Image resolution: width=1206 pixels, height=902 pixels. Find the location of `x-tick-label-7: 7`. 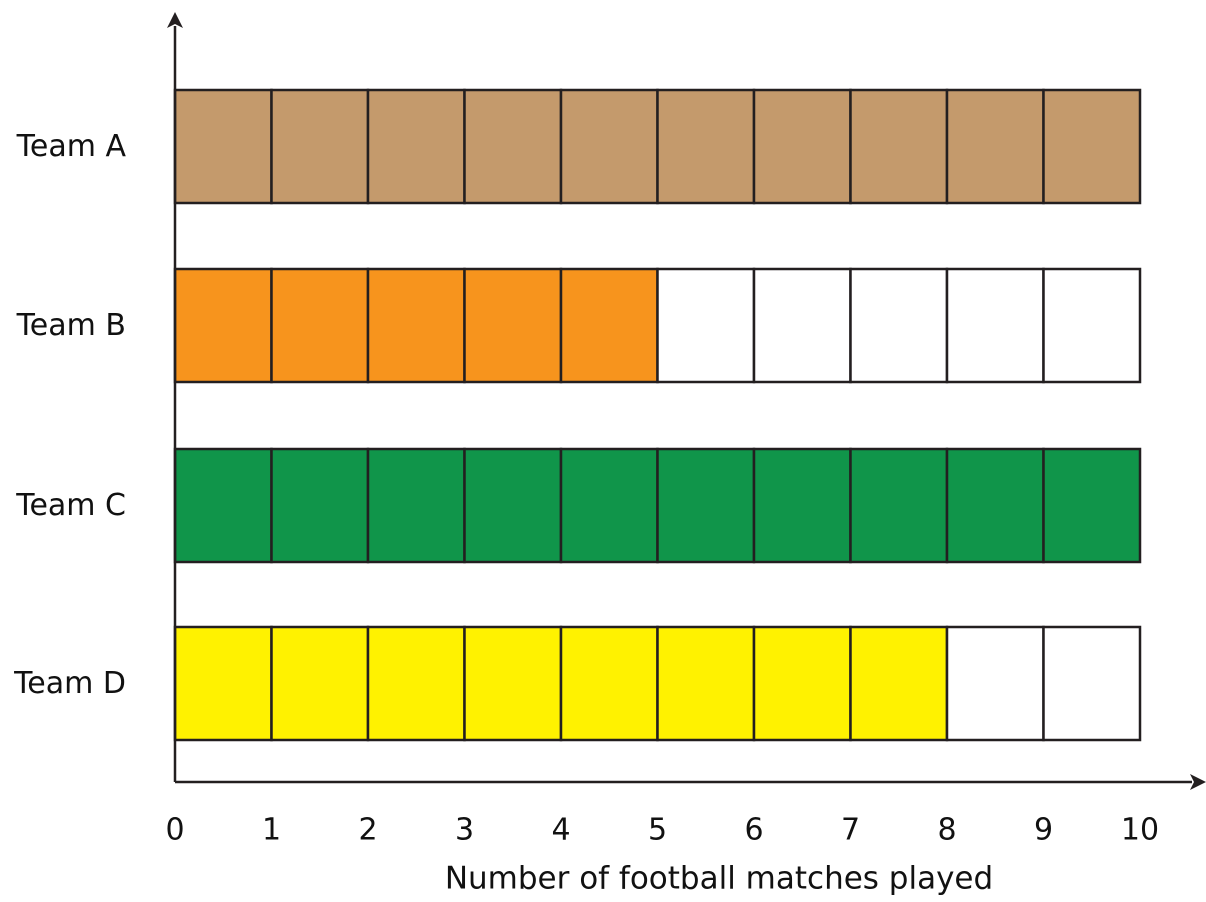

x-tick-label-7: 7 is located at coordinates (850, 830).